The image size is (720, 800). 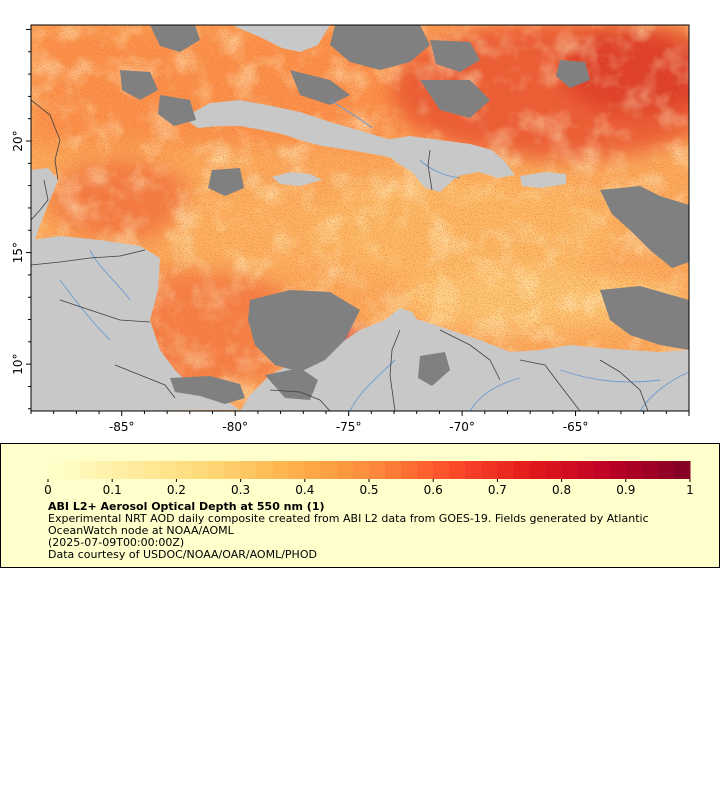 What do you see at coordinates (18, 140) in the screenshot?
I see `lat-tick-label: 20°` at bounding box center [18, 140].